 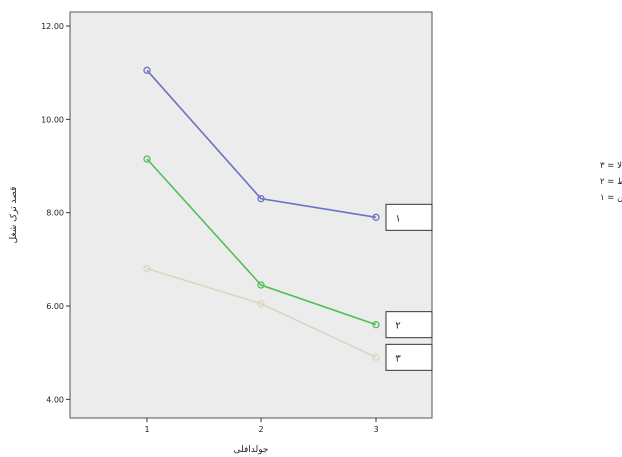 What do you see at coordinates (13, 215) in the screenshot?
I see `y-axis-title: قصد ترک شغل` at bounding box center [13, 215].